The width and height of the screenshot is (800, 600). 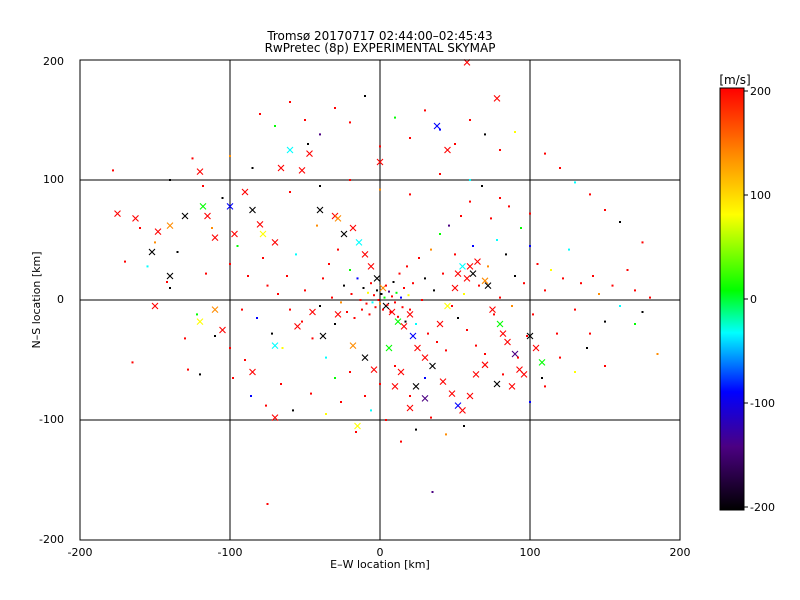 What do you see at coordinates (36, 299) in the screenshot?
I see `y-axis-label: N–S location [km]` at bounding box center [36, 299].